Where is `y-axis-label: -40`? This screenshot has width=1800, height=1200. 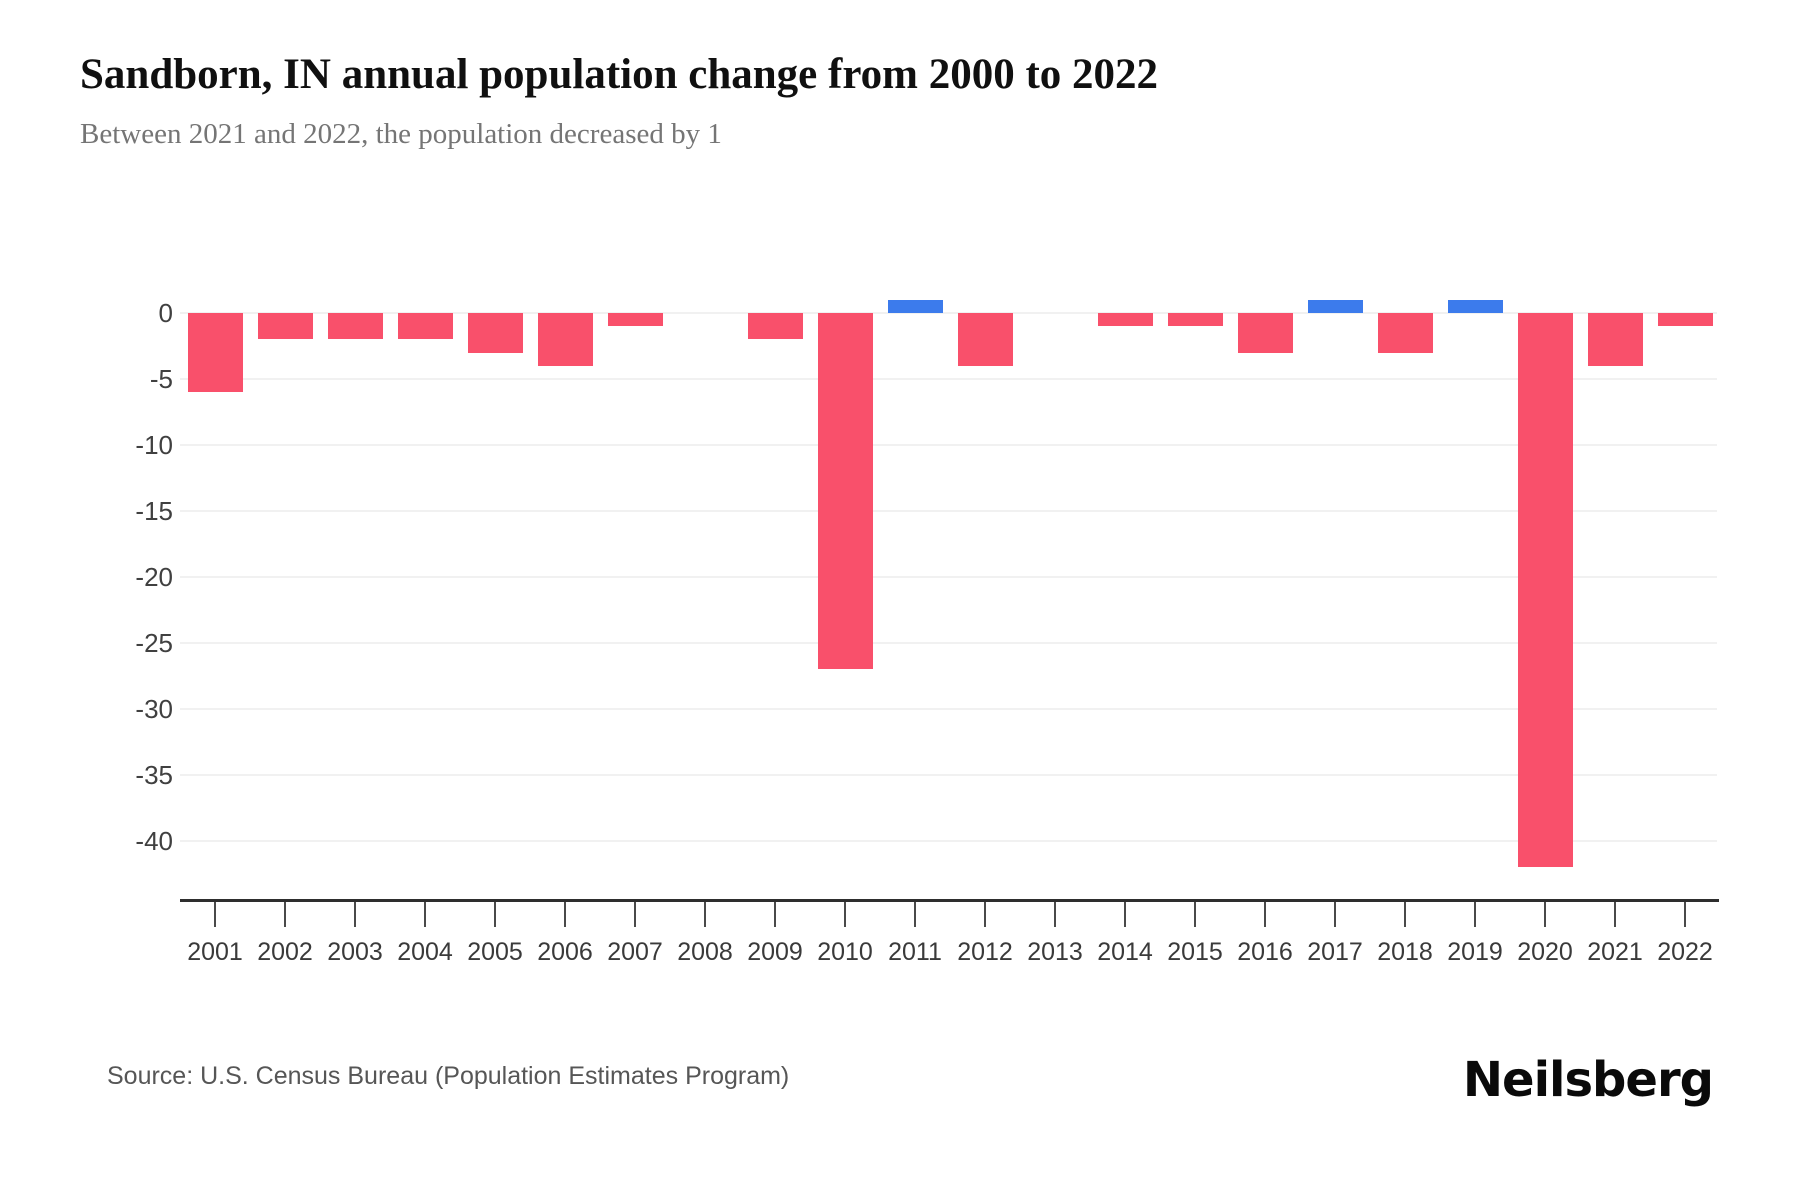 y-axis-label: -40 is located at coordinates (154, 841).